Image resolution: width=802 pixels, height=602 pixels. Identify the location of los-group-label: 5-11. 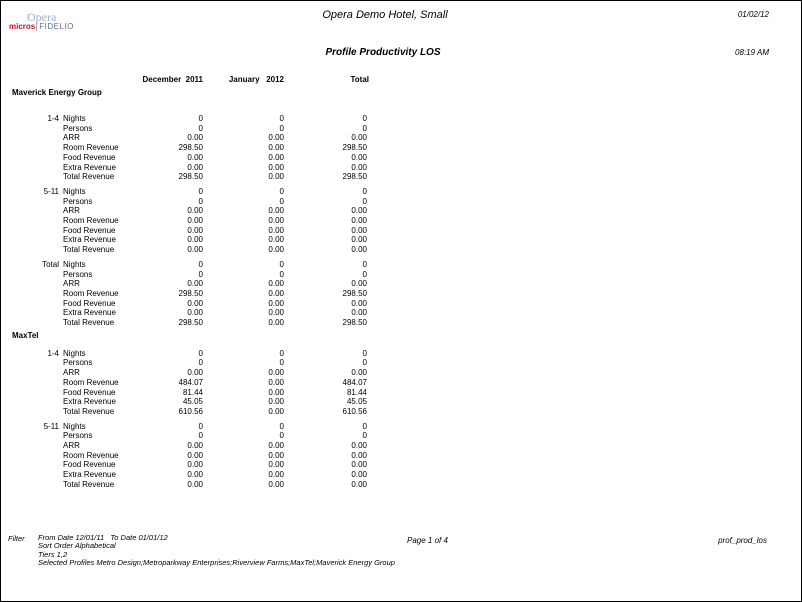
(51, 426).